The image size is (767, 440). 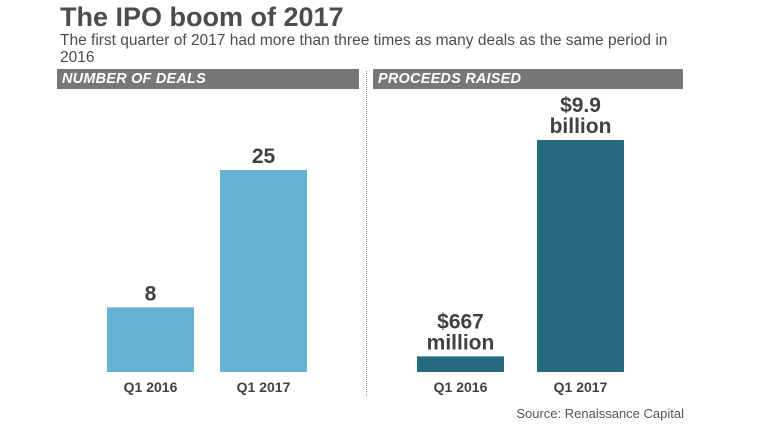 What do you see at coordinates (202, 17) in the screenshot?
I see `chart-title: The IPO boom of 2017` at bounding box center [202, 17].